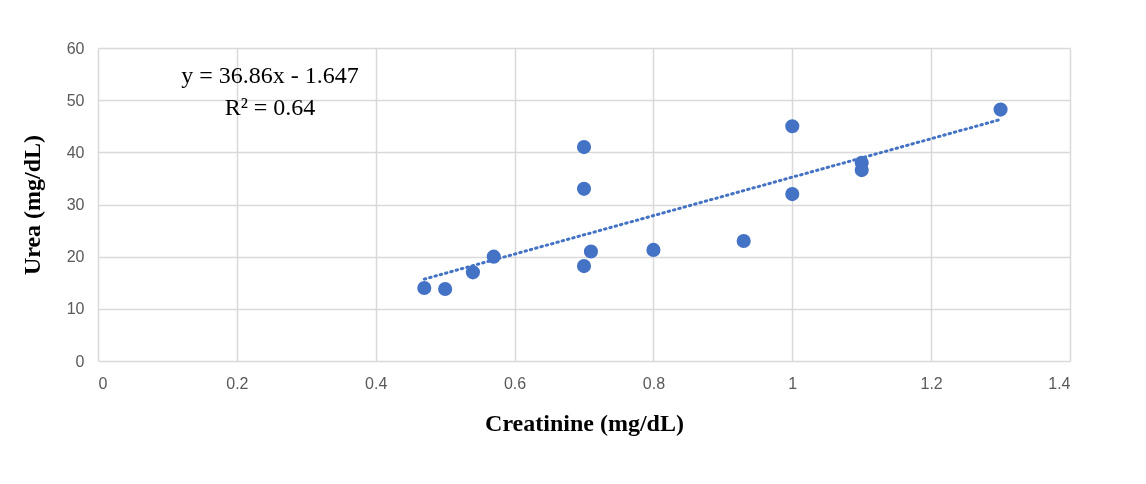 This screenshot has height=484, width=1146. What do you see at coordinates (793, 383) in the screenshot?
I see `x-tick-label: 1` at bounding box center [793, 383].